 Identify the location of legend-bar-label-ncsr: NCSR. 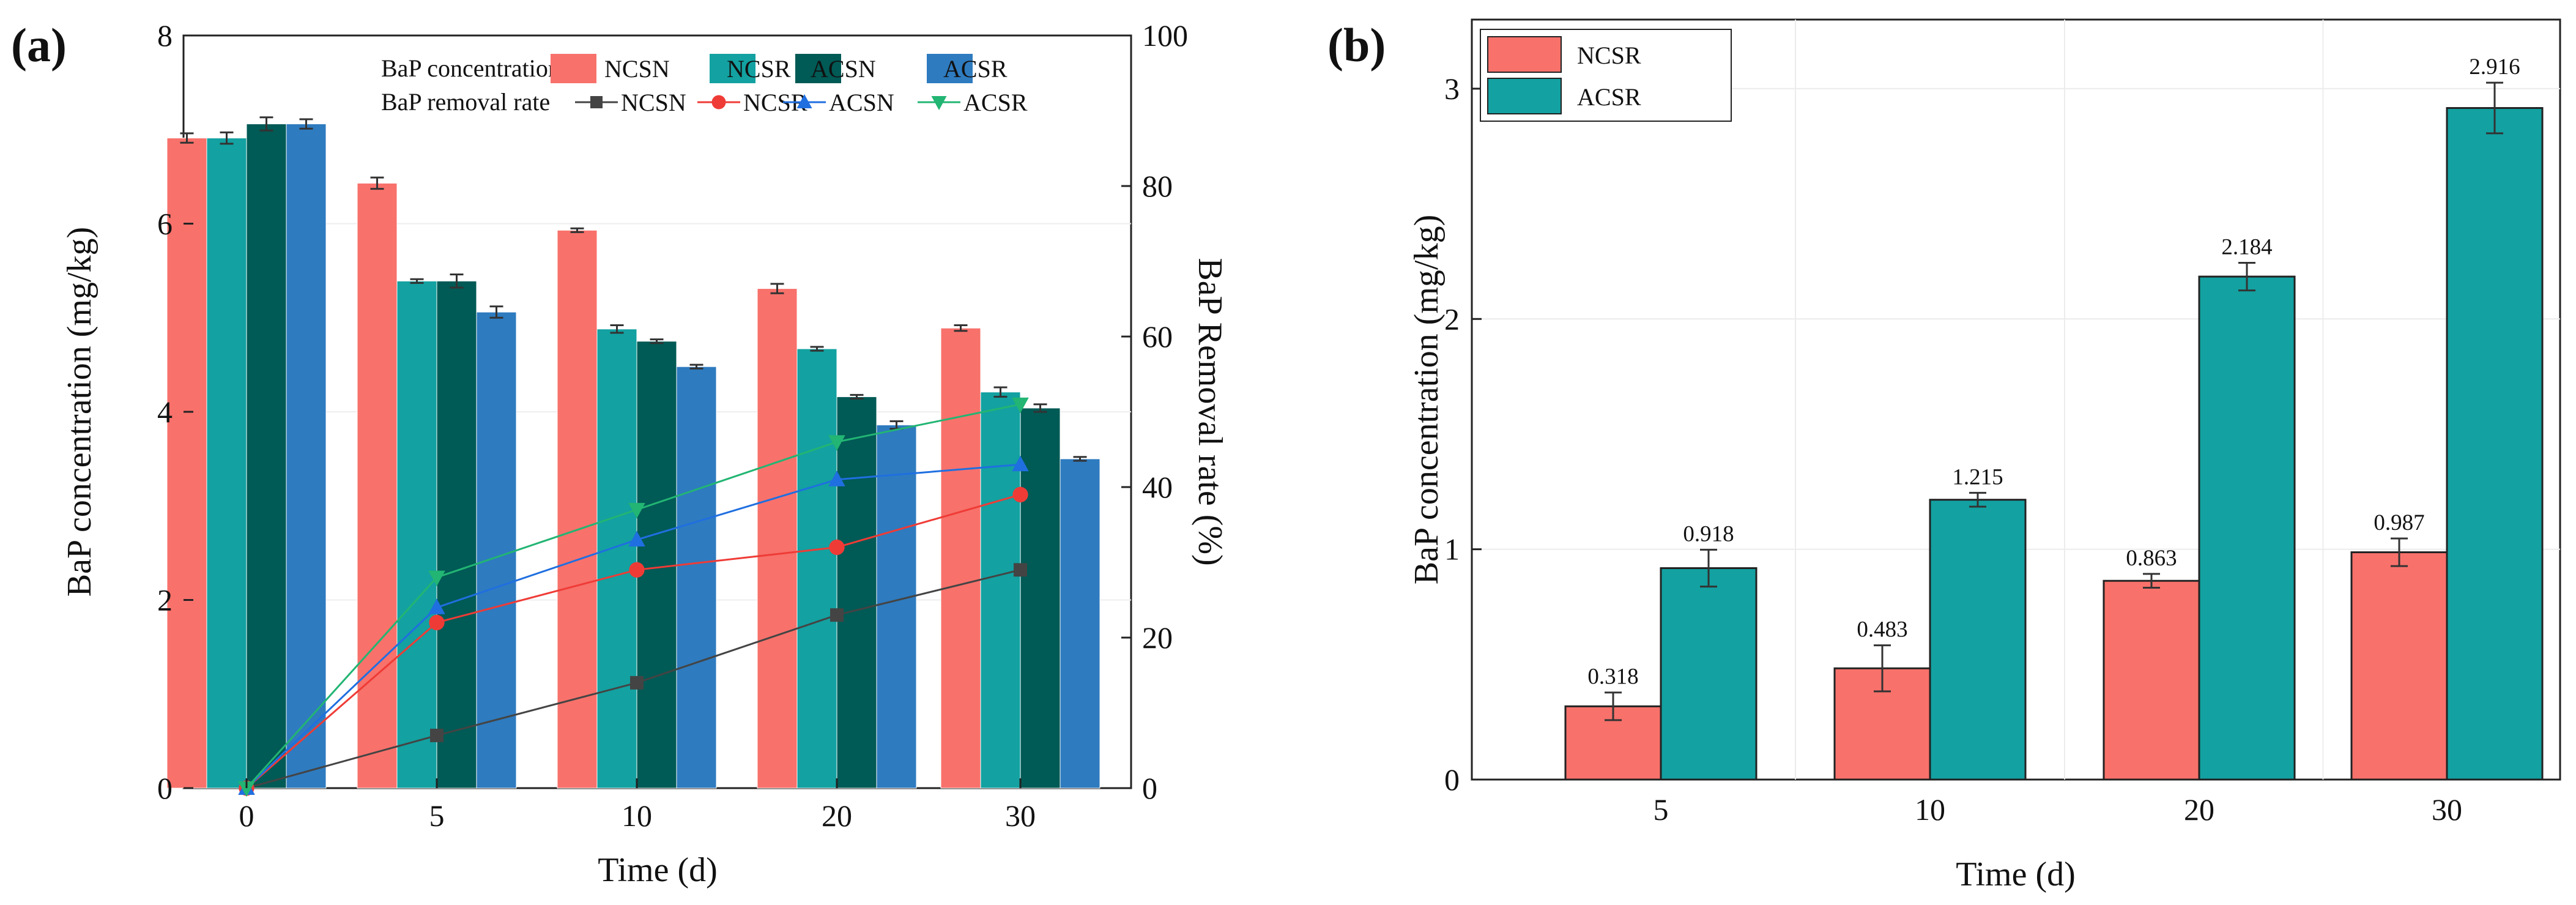
(759, 69).